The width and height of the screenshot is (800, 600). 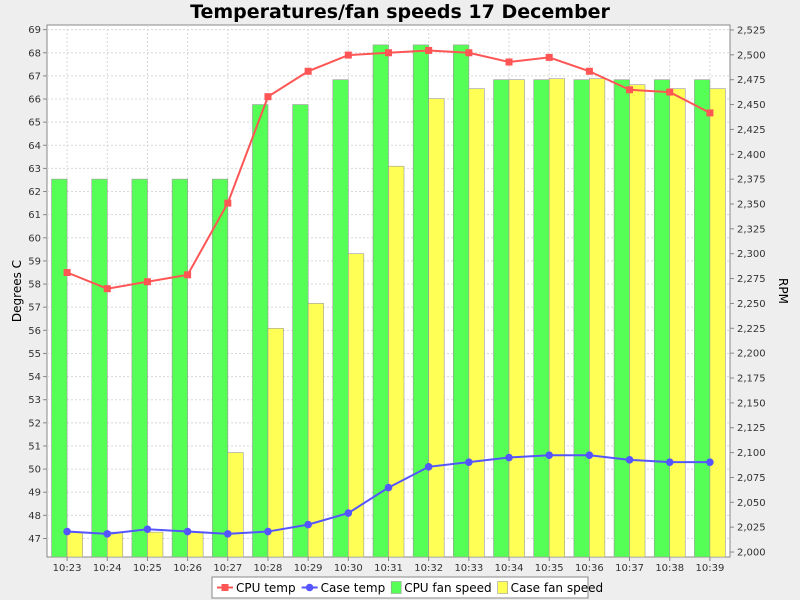 What do you see at coordinates (751, 428) in the screenshot?
I see `y-tick-label-right: 2,125` at bounding box center [751, 428].